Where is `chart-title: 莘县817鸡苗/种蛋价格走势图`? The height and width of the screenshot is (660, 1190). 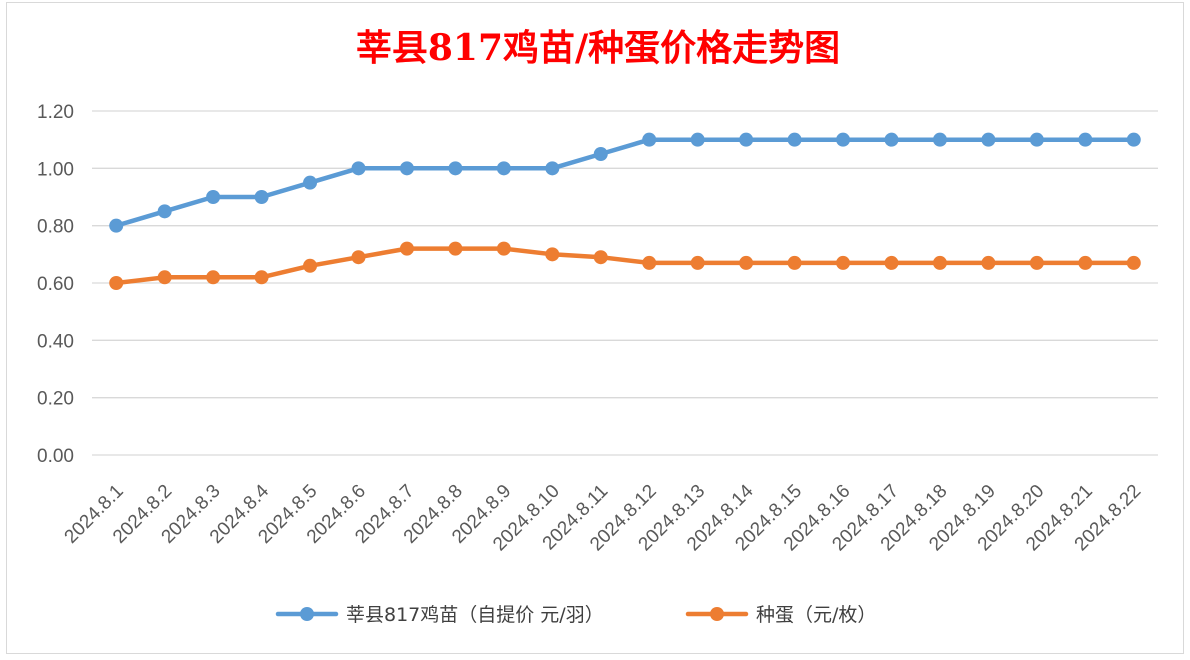
chart-title: 莘县817鸡苗/种蛋价格走势图 is located at coordinates (598, 48).